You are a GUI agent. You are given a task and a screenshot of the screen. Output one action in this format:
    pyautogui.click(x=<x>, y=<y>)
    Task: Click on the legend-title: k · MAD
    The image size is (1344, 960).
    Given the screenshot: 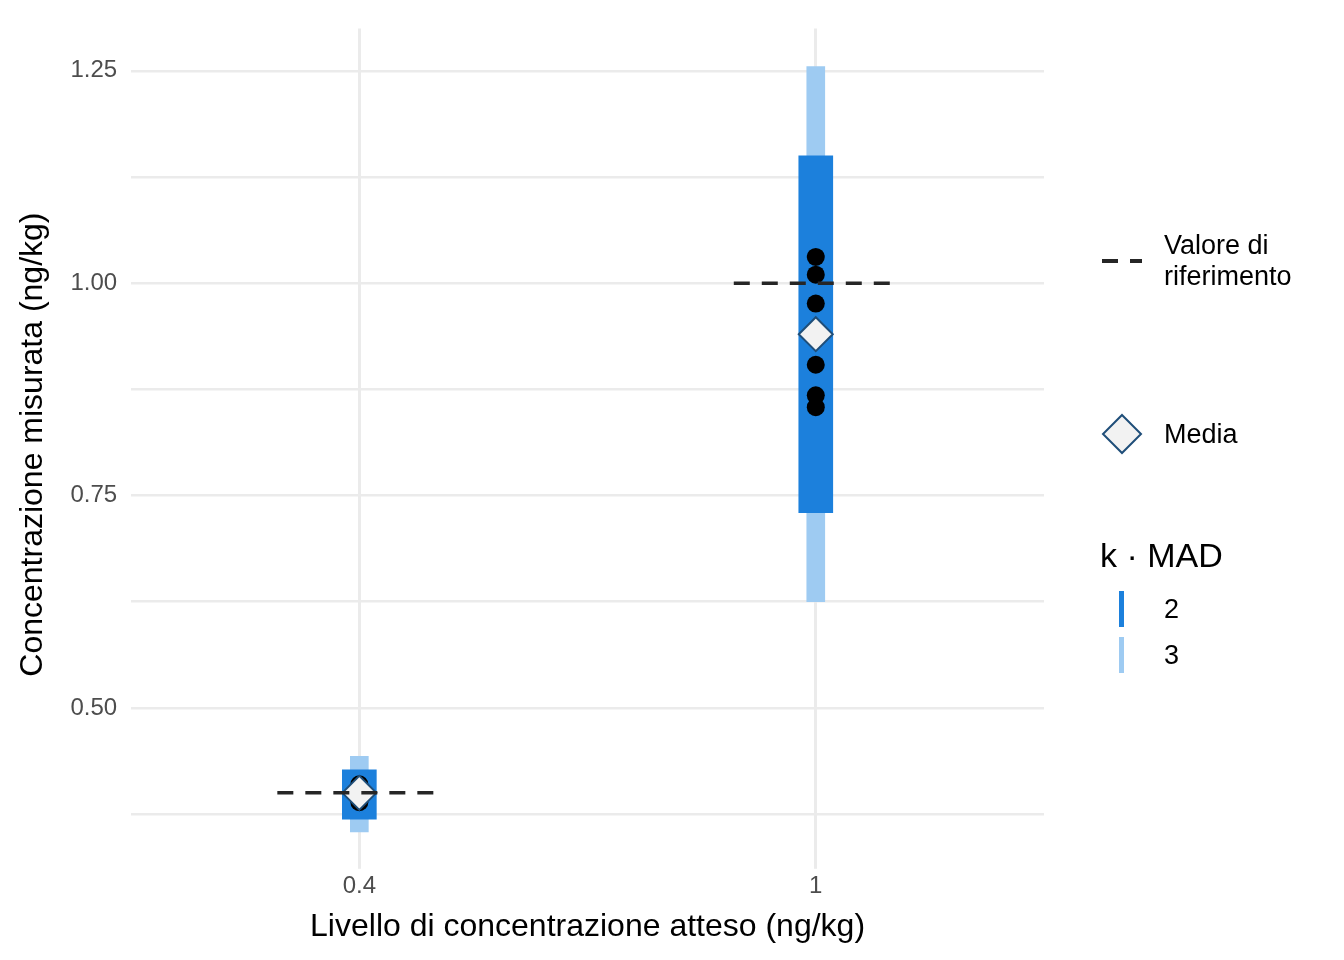 What is the action you would take?
    pyautogui.click(x=1162, y=555)
    